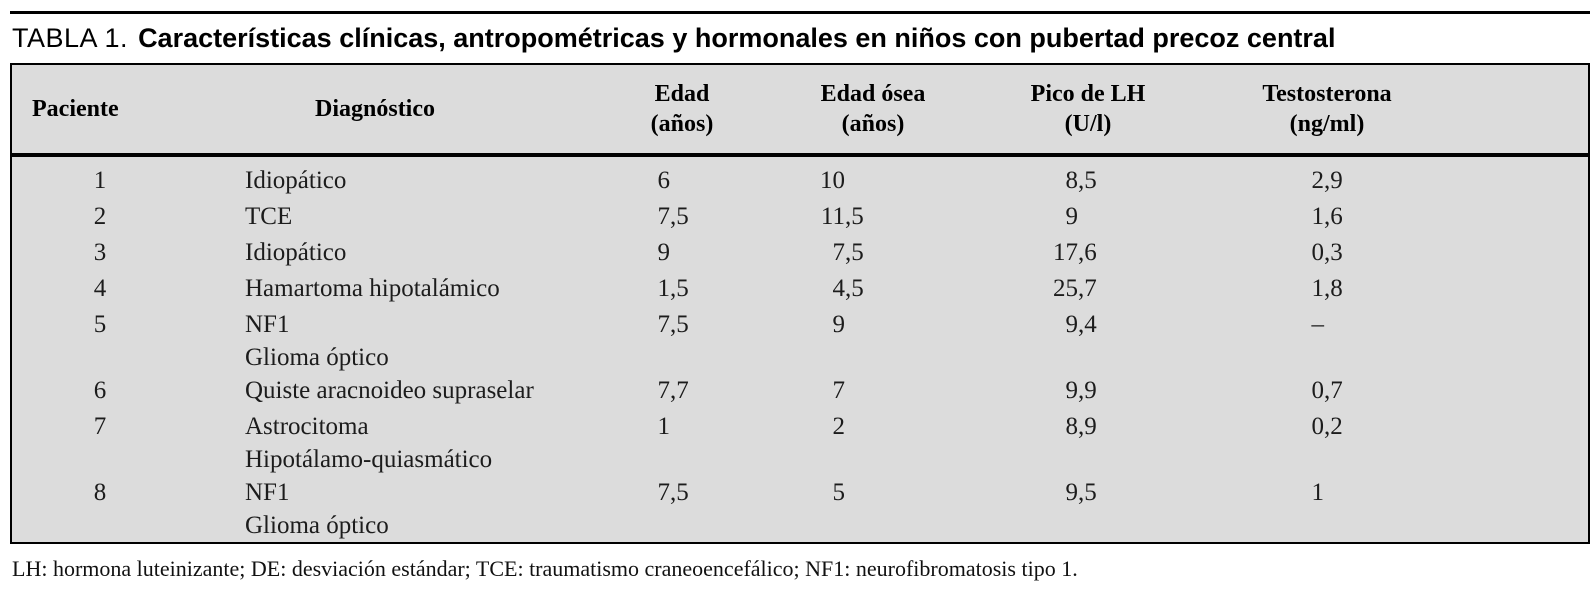  Describe the element at coordinates (815, 427) in the screenshot. I see `edad_osea-value: 2` at that location.